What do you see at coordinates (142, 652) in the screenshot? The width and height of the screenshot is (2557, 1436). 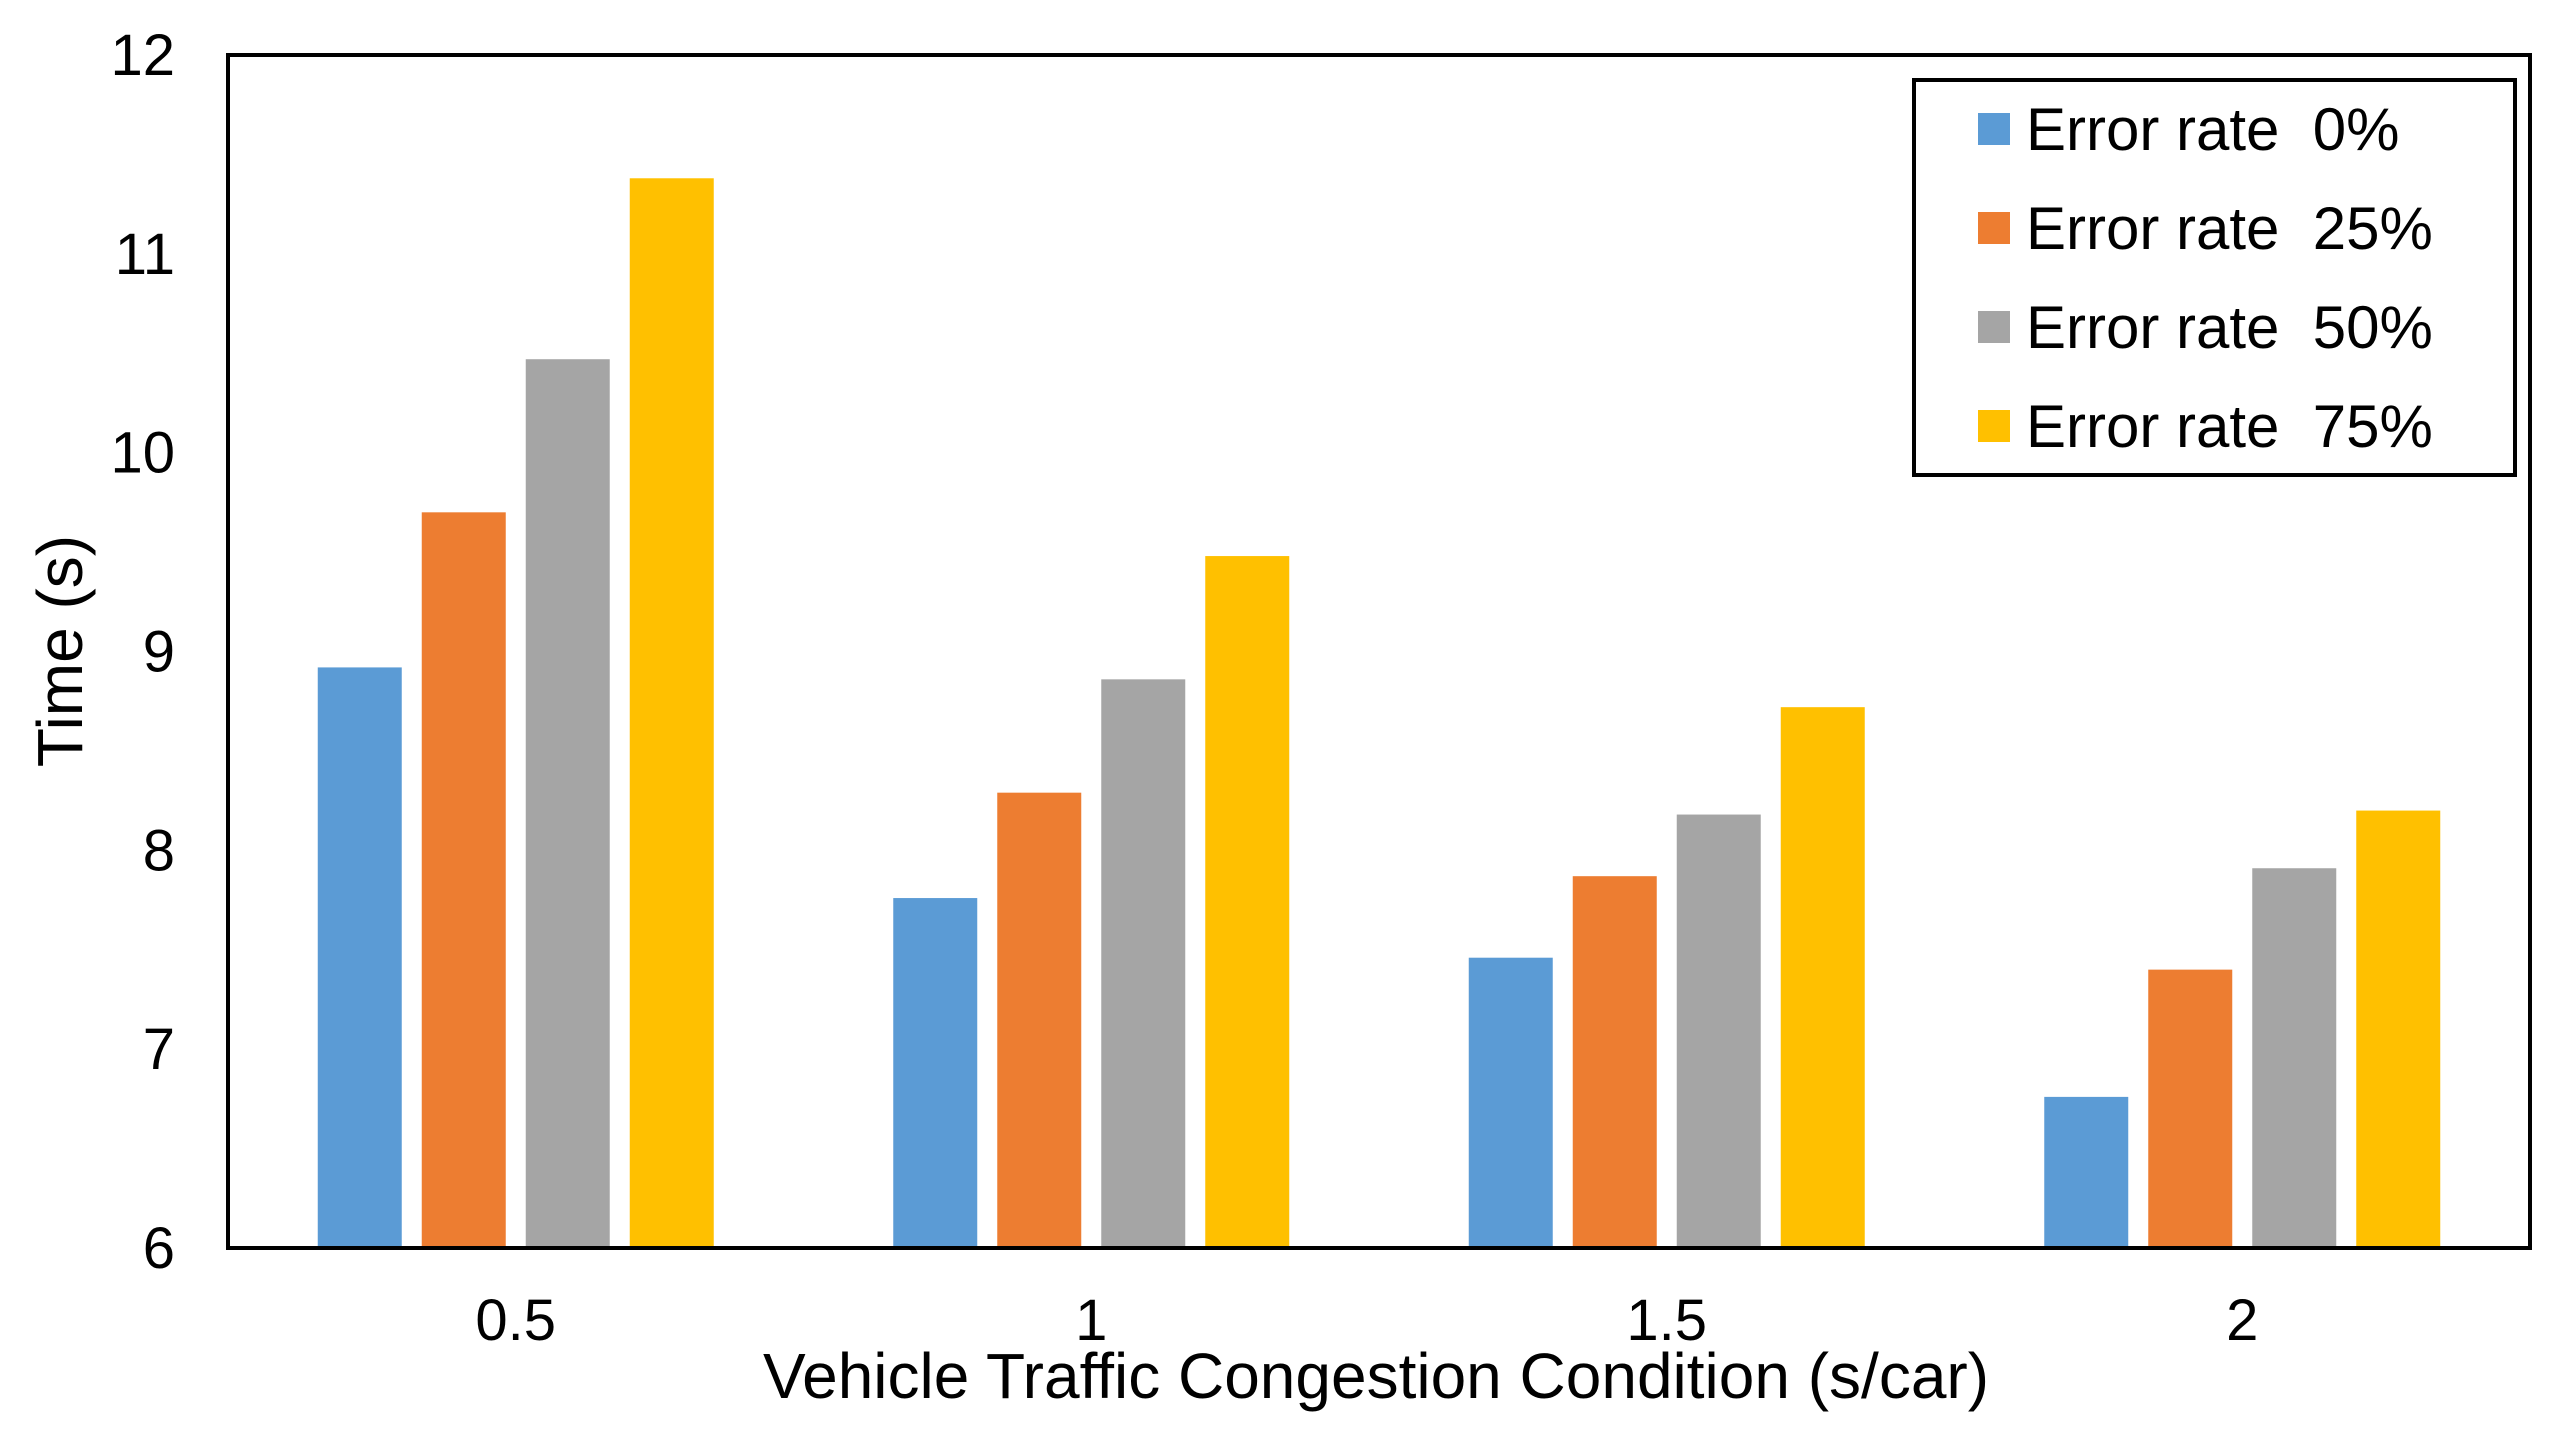 I see `y-axis-ticks: 6 7 8 9 10 11 12` at bounding box center [142, 652].